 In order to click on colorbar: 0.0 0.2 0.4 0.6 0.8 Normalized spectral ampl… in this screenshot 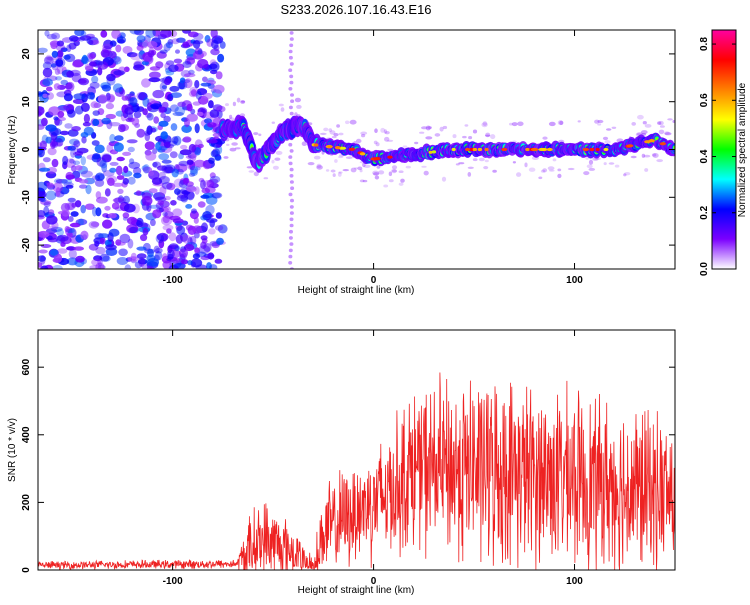, I will do `click(723, 152)`.